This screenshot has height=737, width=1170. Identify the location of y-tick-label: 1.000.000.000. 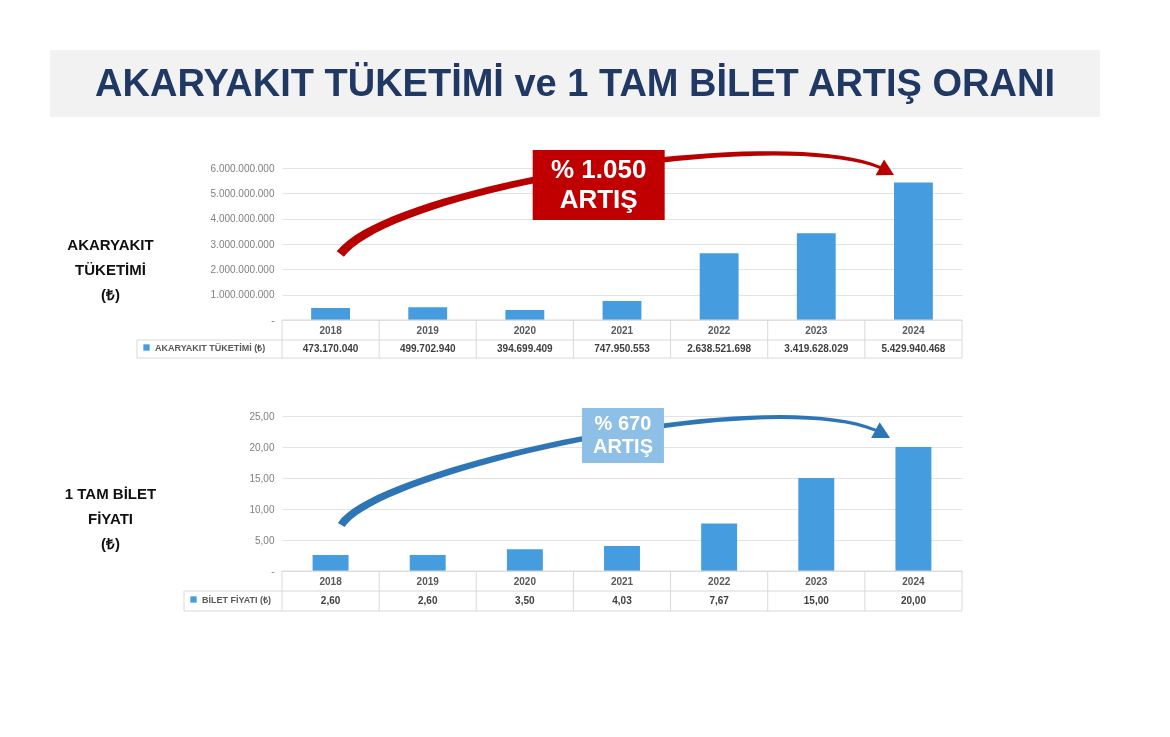
(242, 295).